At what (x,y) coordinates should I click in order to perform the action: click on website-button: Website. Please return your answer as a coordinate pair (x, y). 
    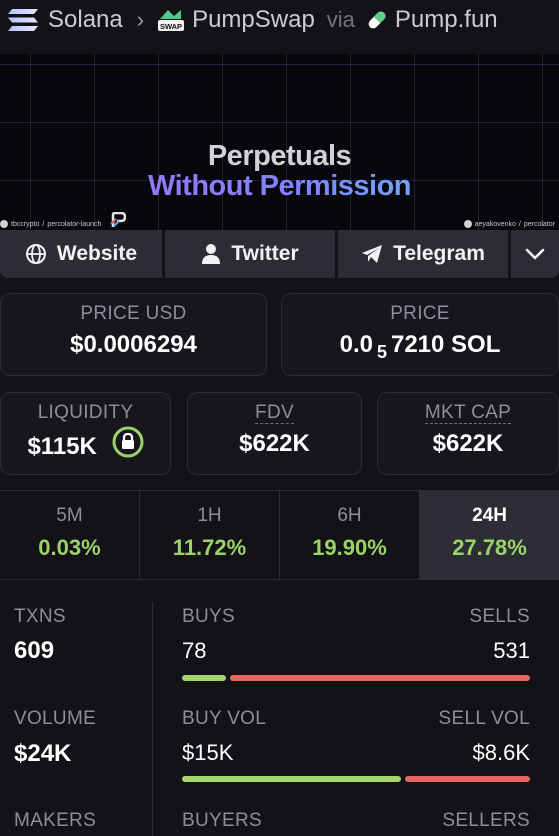
    Looking at the image, I should click on (81, 254).